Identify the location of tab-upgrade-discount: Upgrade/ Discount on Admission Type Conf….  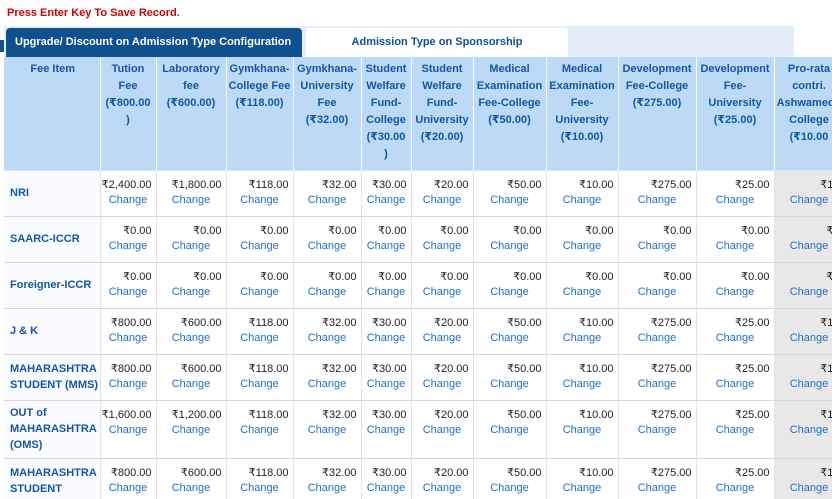
(154, 51).